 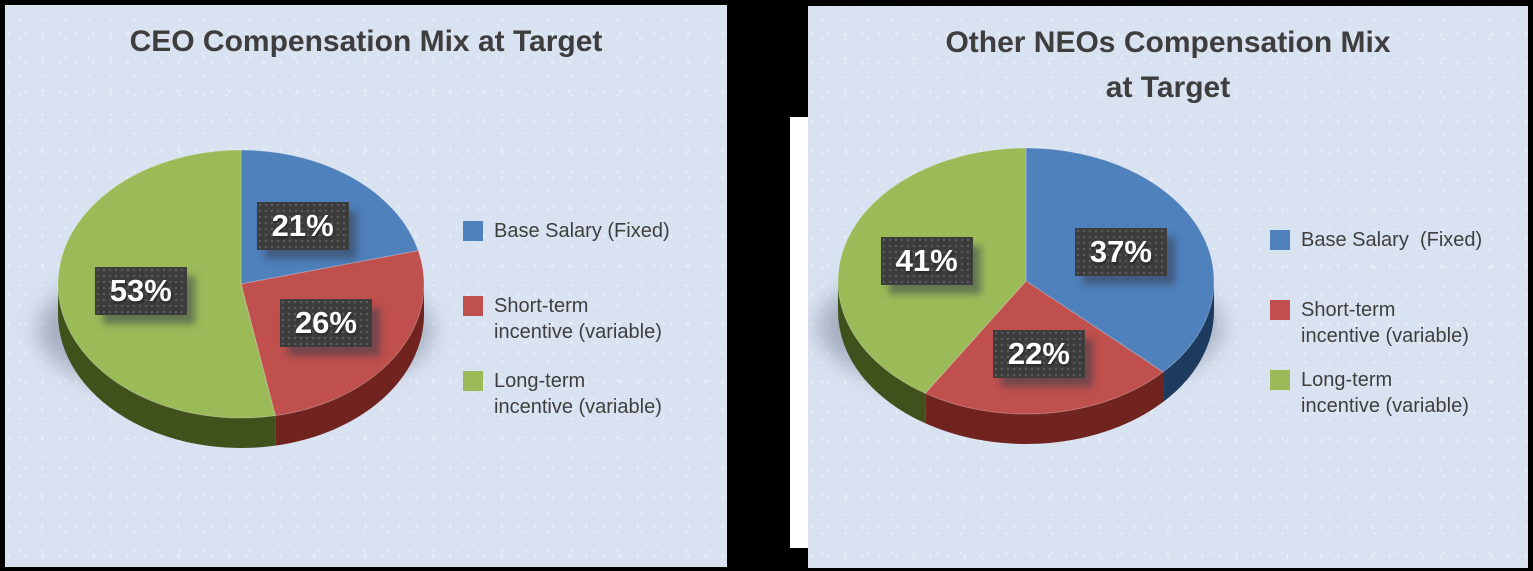 What do you see at coordinates (140, 290) in the screenshot?
I see `pie-data-label: 53%` at bounding box center [140, 290].